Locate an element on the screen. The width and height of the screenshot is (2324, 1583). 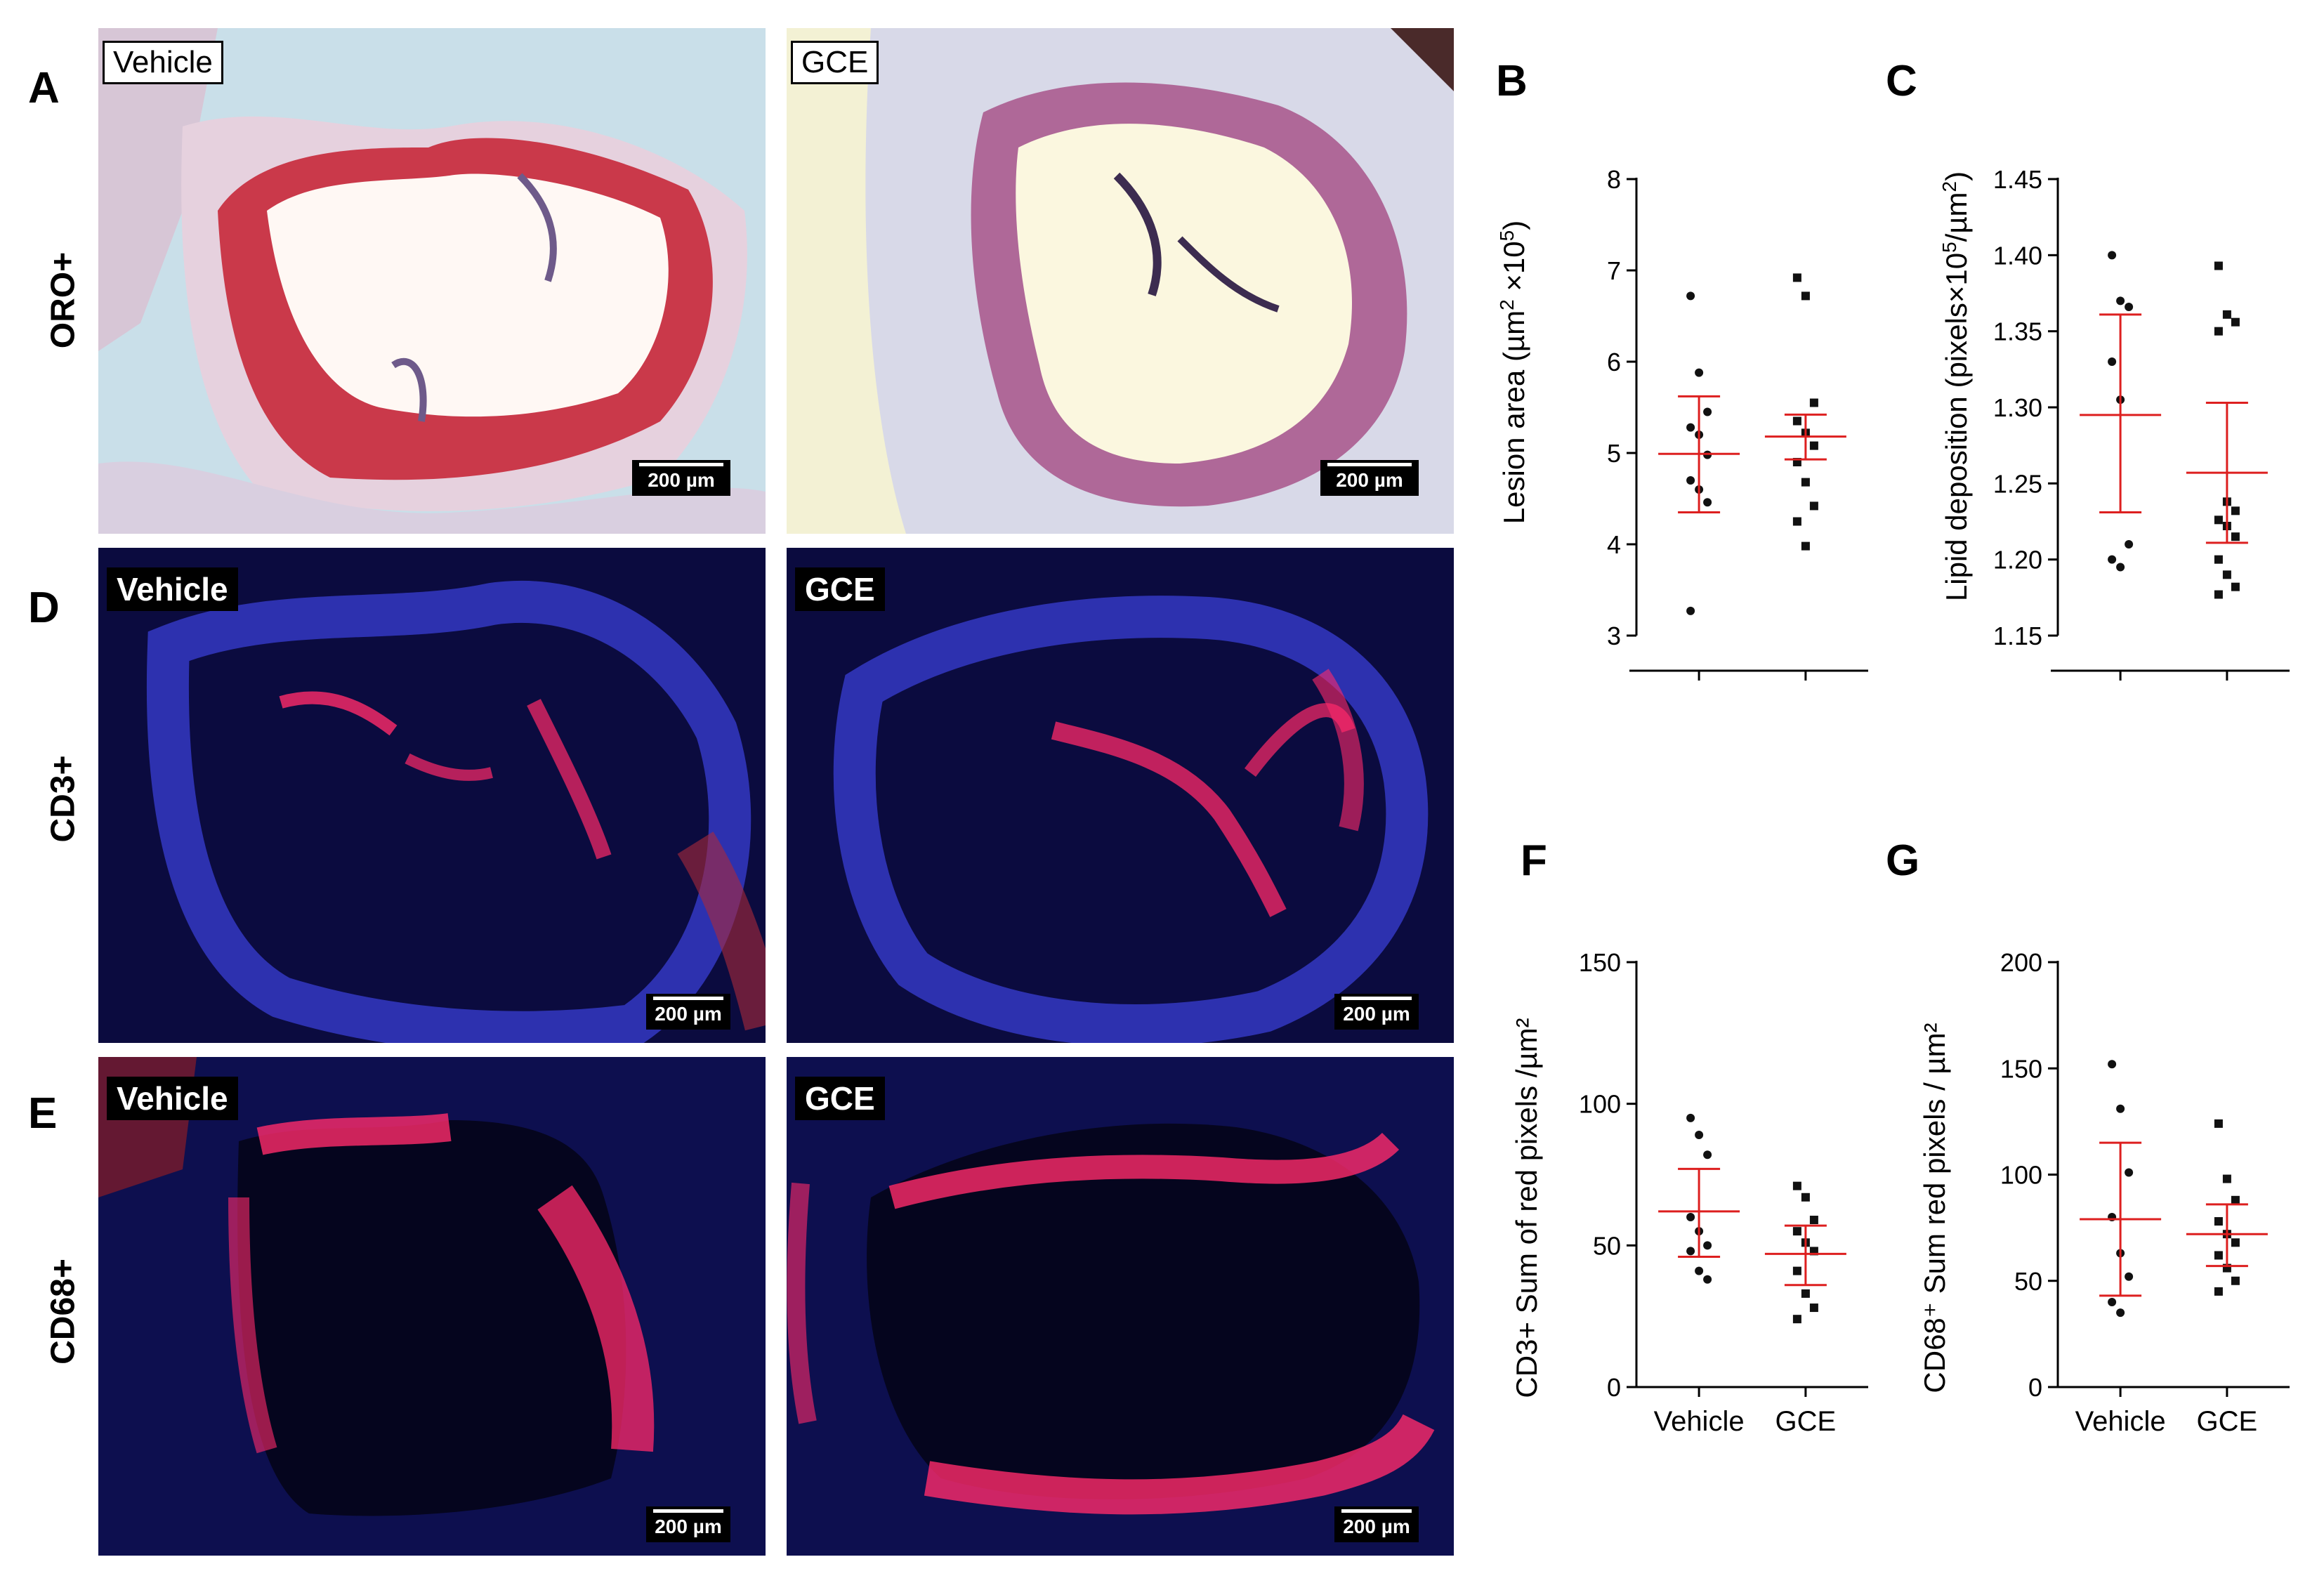
cd68-gce-image: GCE 200 µm is located at coordinates (1120, 1306).